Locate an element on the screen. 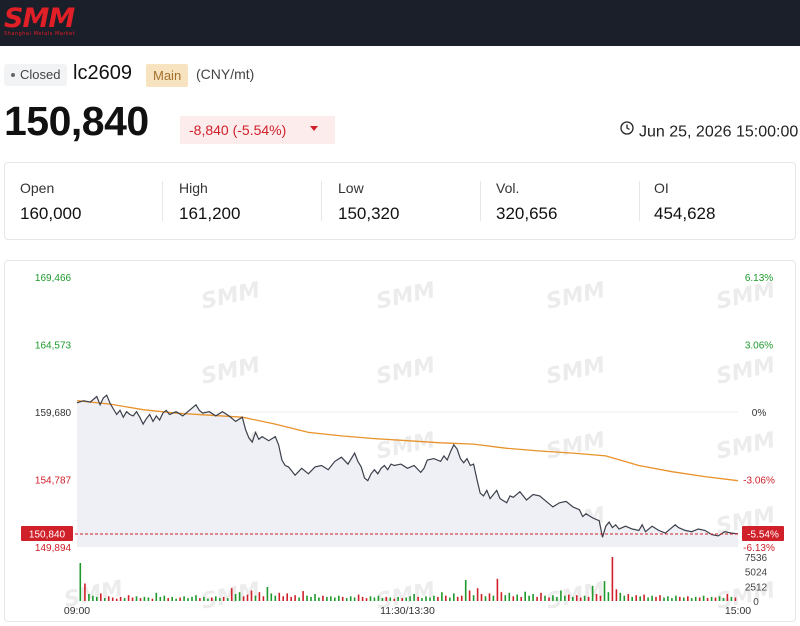  smm-logo: SMM Shanghai Metals Market is located at coordinates (40, 21).